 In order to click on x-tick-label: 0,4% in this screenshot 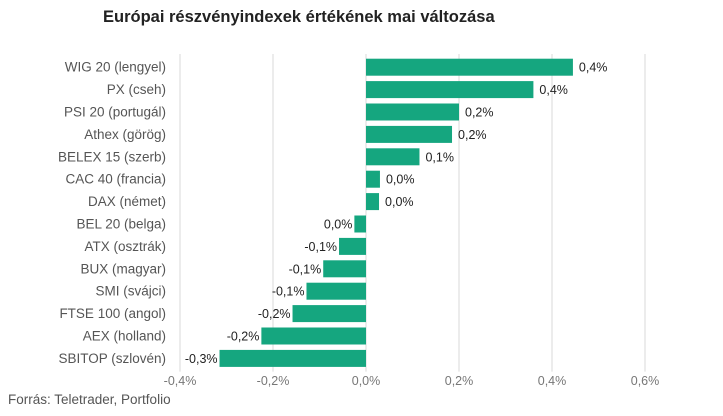, I will do `click(552, 381)`.